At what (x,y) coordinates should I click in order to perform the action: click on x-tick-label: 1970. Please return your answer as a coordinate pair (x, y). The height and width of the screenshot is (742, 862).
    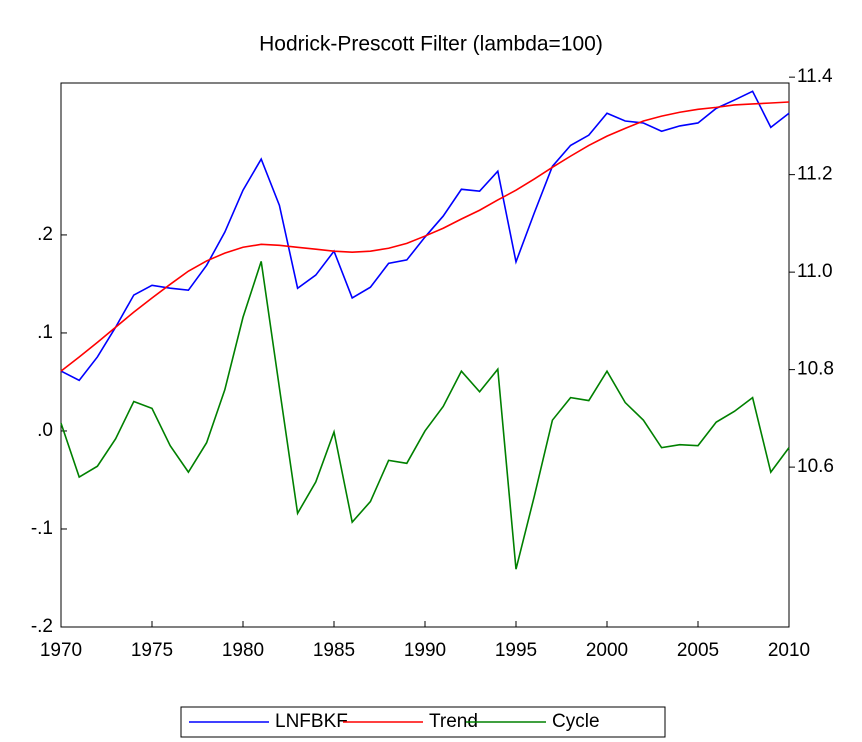
    Looking at the image, I should click on (61, 650).